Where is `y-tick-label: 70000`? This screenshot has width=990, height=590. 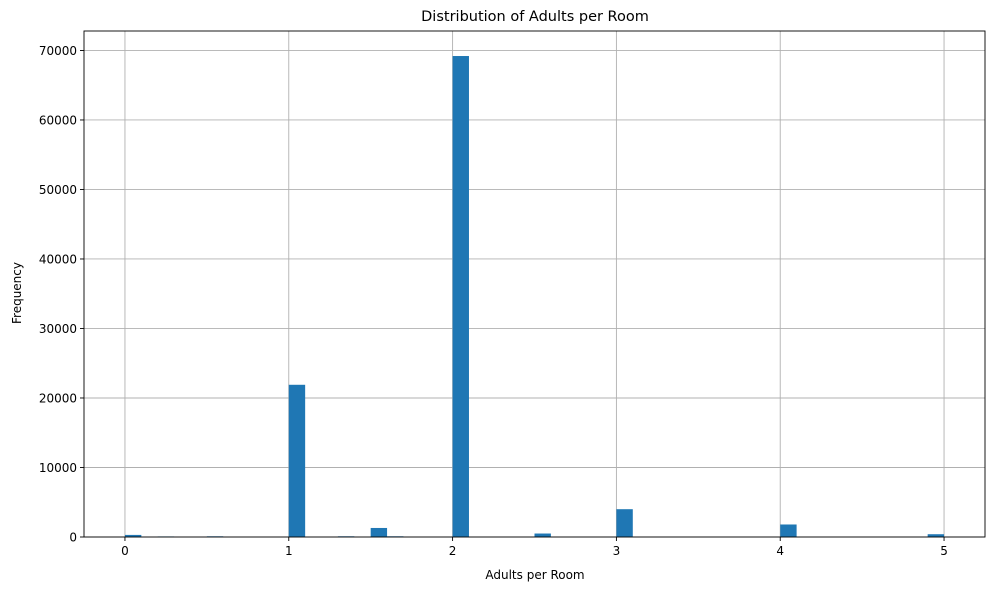
y-tick-label: 70000 is located at coordinates (58, 51).